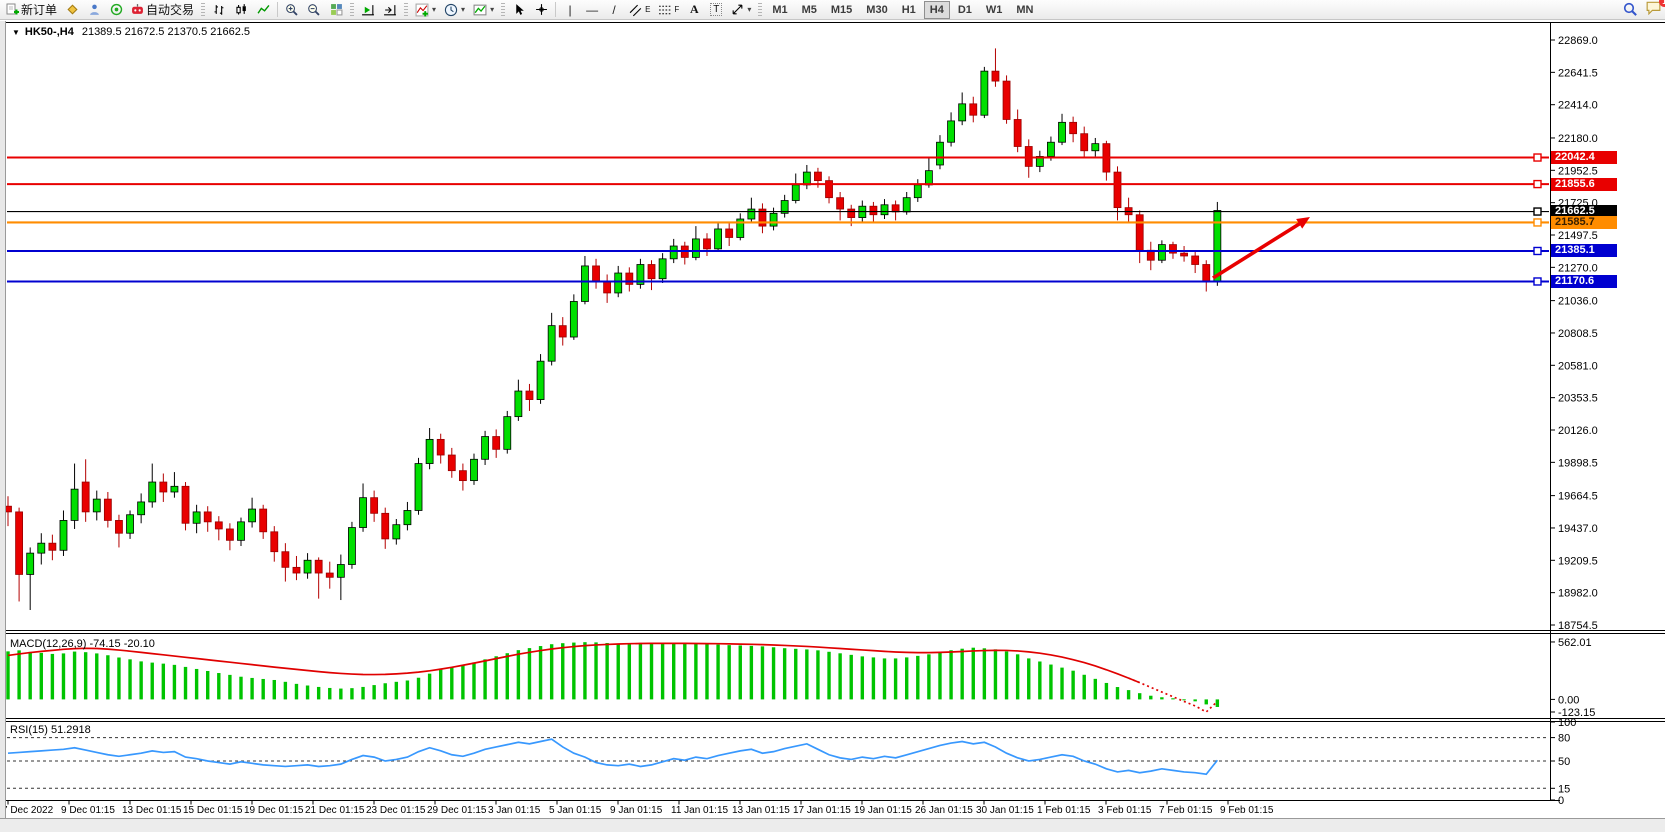  I want to click on chart-shift-button, so click(390, 10).